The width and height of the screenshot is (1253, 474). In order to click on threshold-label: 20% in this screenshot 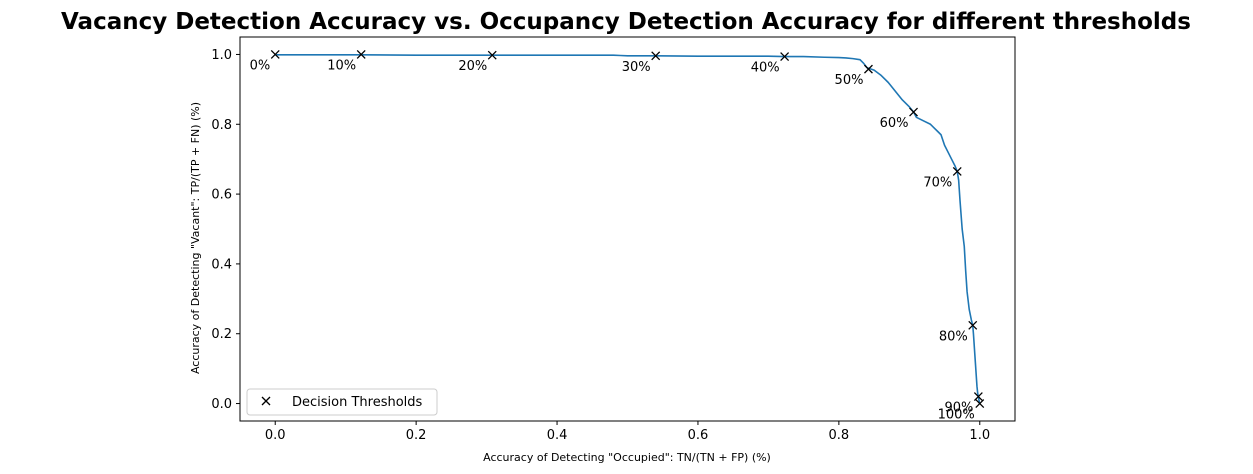, I will do `click(472, 66)`.